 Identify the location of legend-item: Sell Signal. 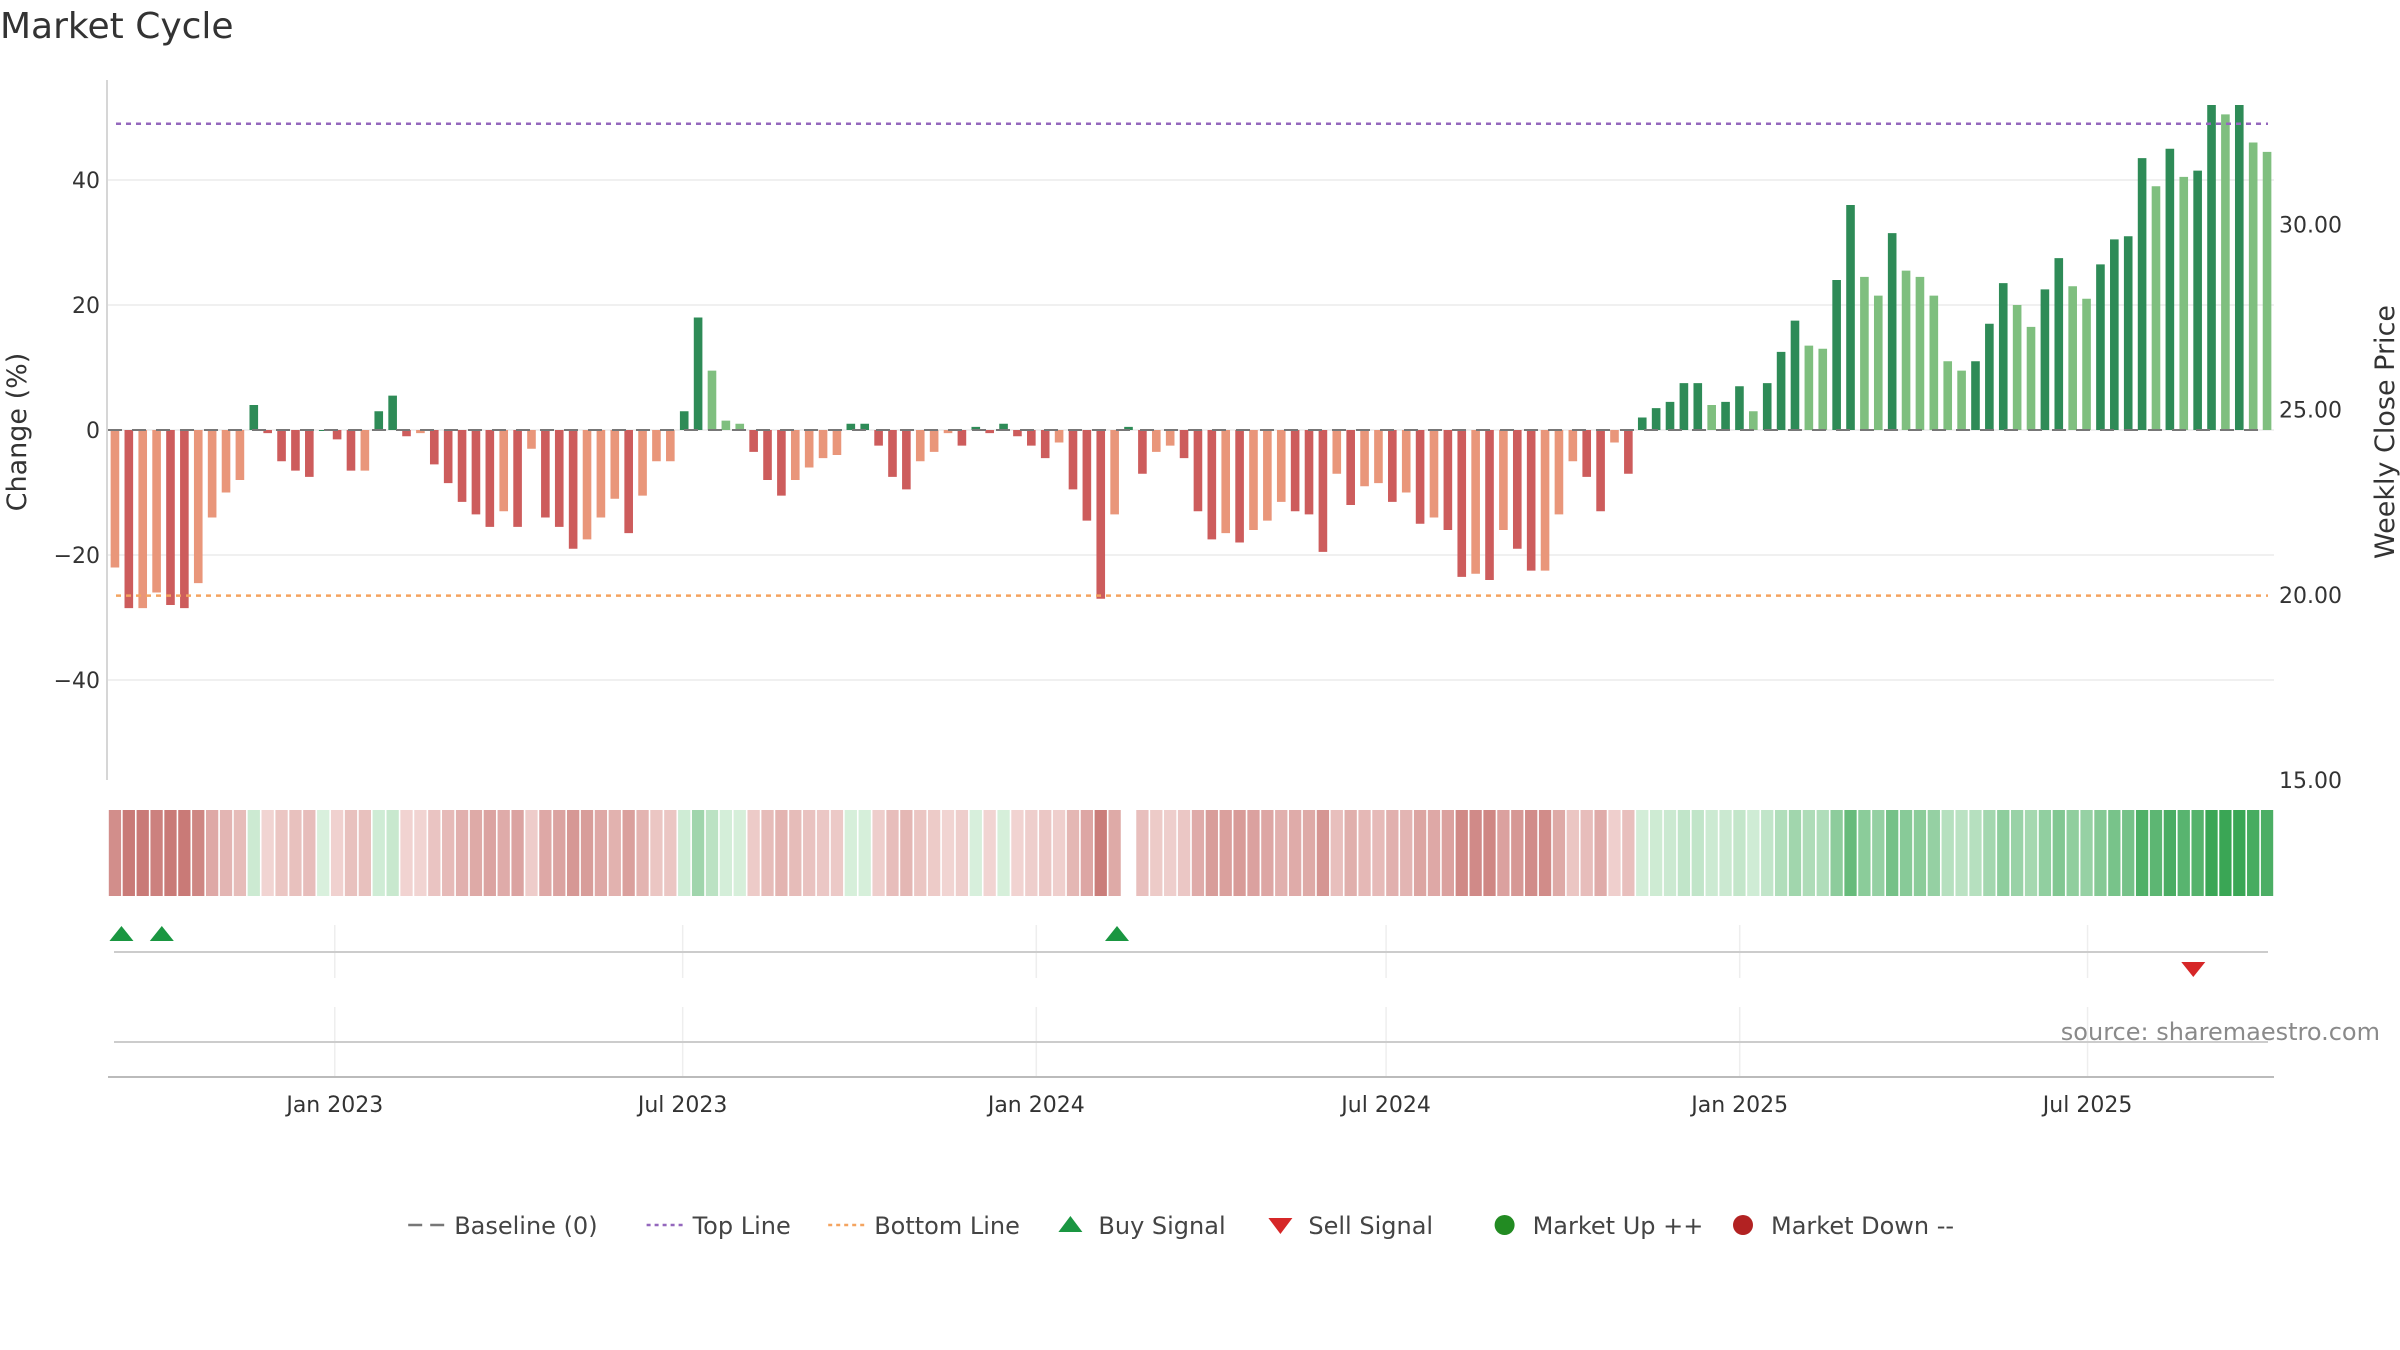
(1350, 1226).